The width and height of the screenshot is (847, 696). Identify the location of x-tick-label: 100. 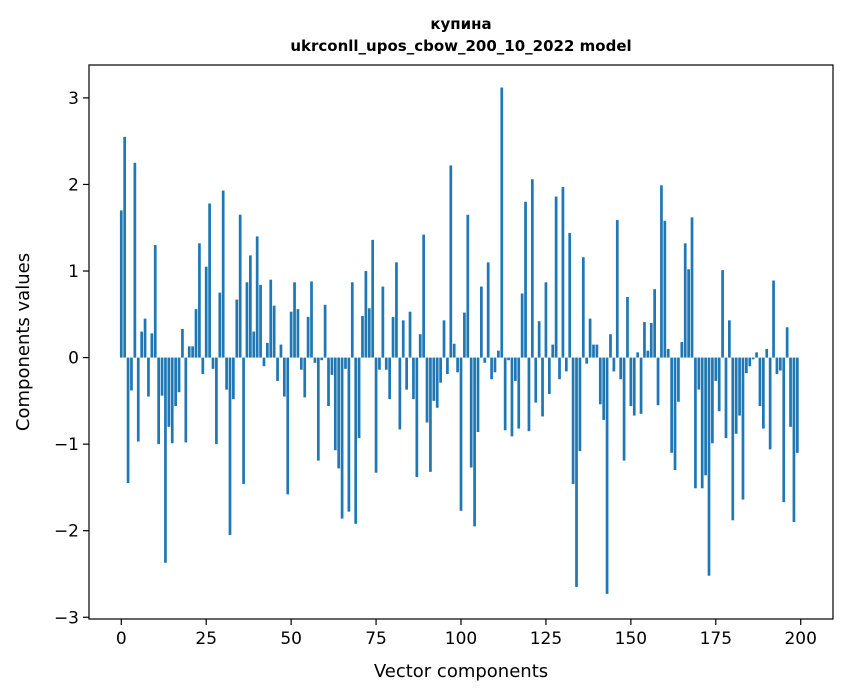
(461, 639).